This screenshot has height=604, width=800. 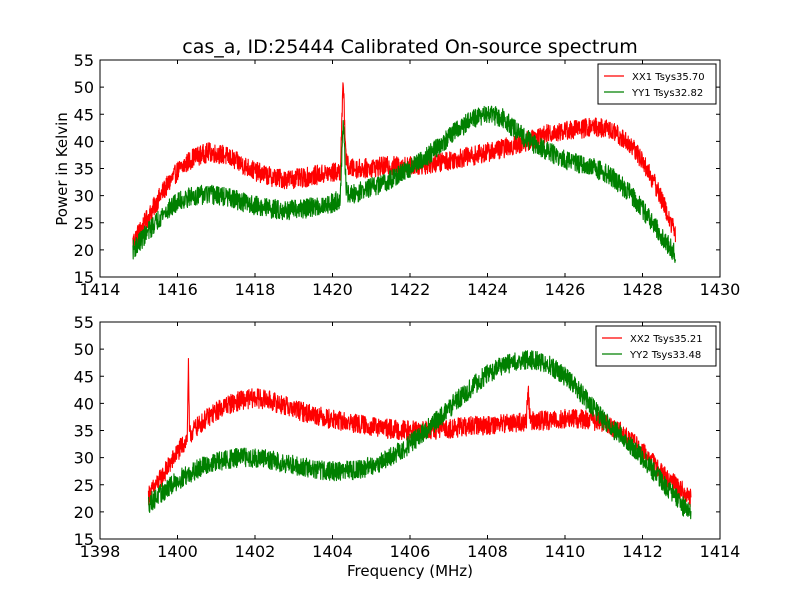 What do you see at coordinates (62, 169) in the screenshot?
I see `y-axis-label: Power in Kelvin` at bounding box center [62, 169].